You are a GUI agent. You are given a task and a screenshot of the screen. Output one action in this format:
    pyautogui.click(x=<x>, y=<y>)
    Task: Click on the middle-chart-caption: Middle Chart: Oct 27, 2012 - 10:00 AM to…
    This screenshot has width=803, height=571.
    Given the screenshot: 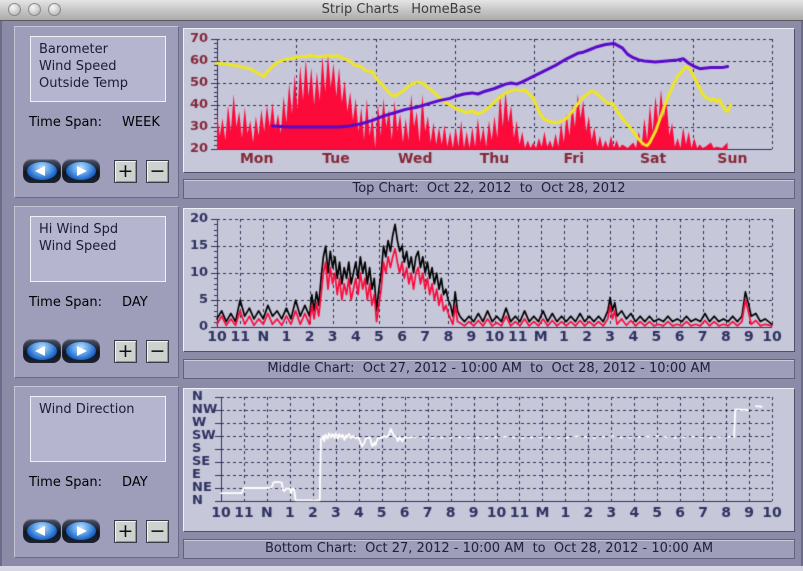 What is the action you would take?
    pyautogui.click(x=489, y=369)
    